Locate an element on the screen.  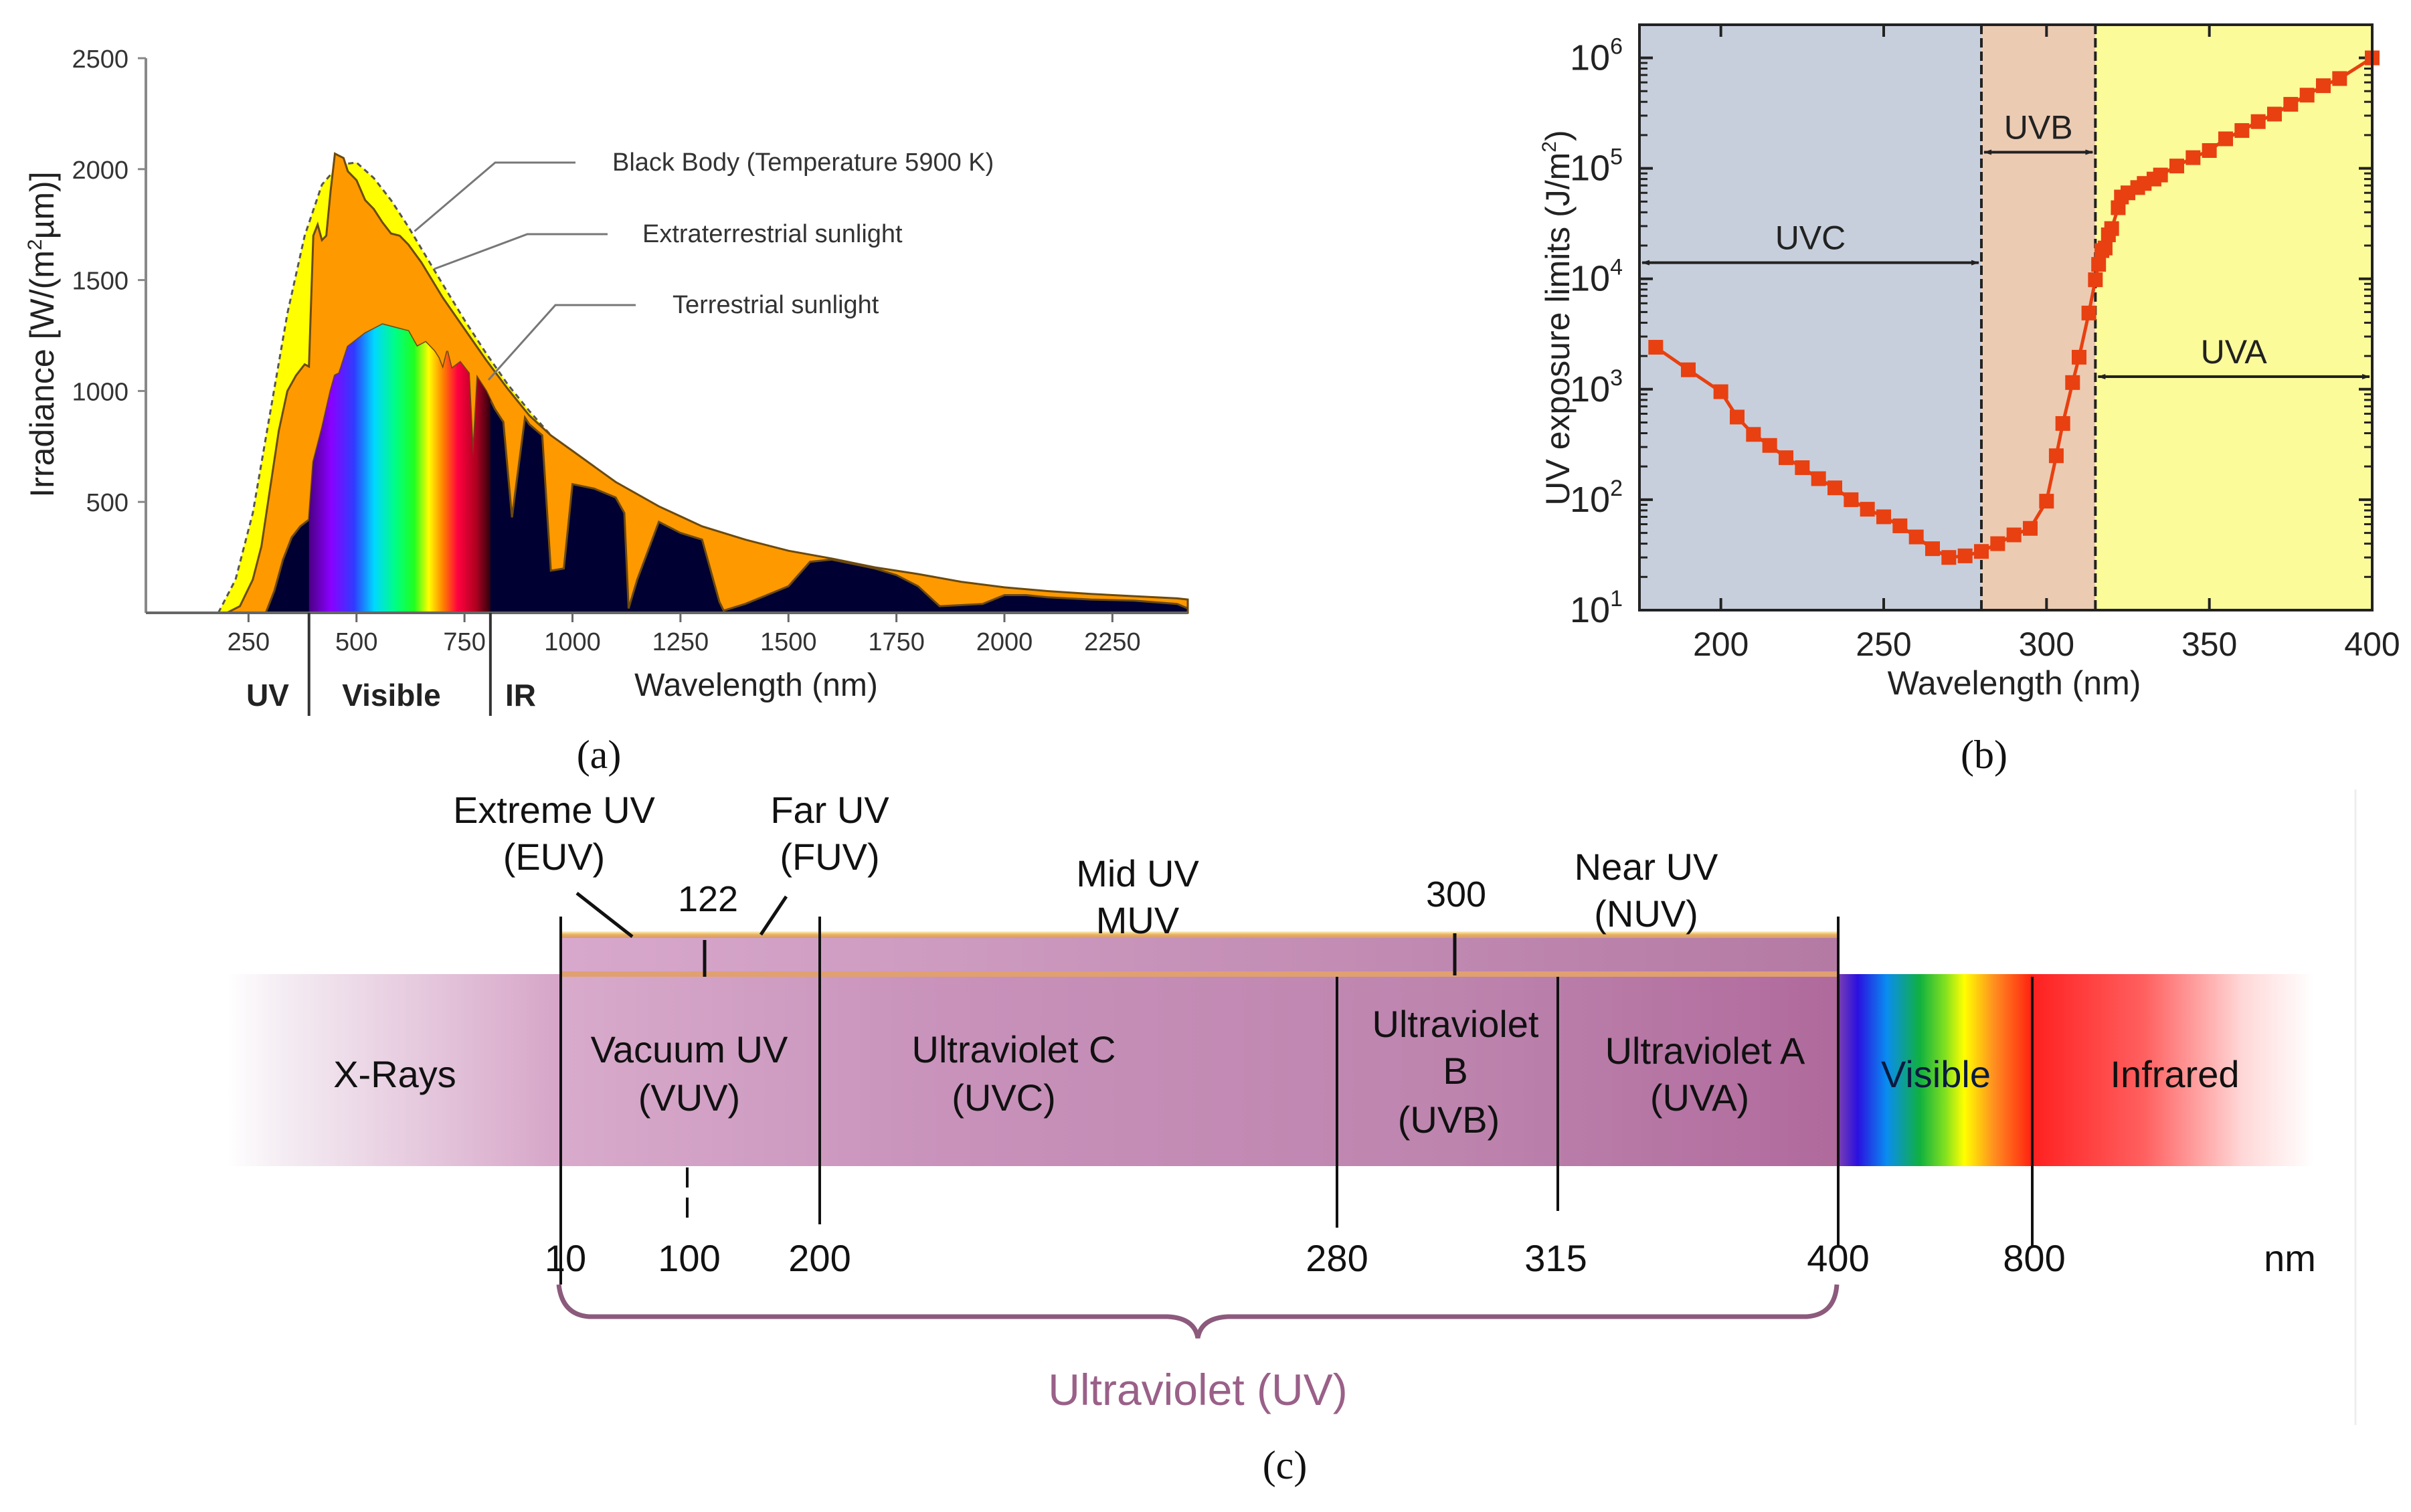
a-series-terrestrial is located at coordinates (726, 468).